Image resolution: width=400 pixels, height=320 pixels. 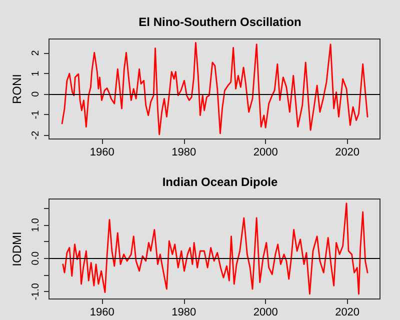 I want to click on chart-title: El Nino-Southern Oscillation, so click(x=220, y=22).